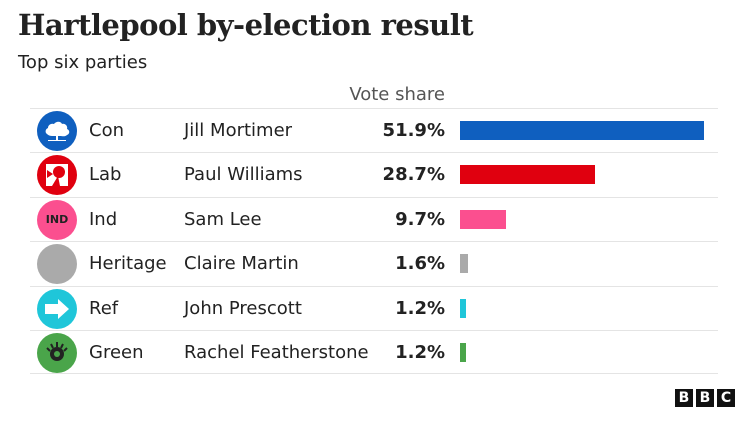 Image resolution: width=750 pixels, height=422 pixels. Describe the element at coordinates (116, 352) in the screenshot. I see `party-name: Green` at that location.